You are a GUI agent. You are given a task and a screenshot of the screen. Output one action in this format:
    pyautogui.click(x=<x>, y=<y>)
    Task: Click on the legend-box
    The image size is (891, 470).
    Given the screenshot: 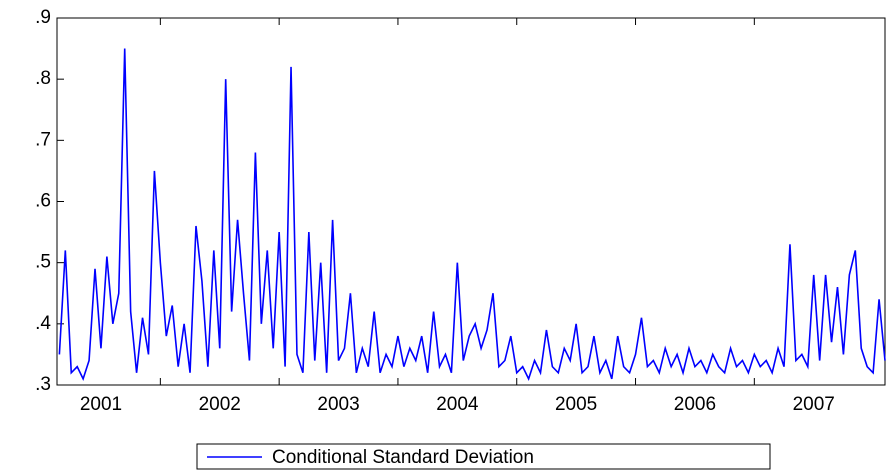 What is the action you would take?
    pyautogui.click(x=483, y=456)
    